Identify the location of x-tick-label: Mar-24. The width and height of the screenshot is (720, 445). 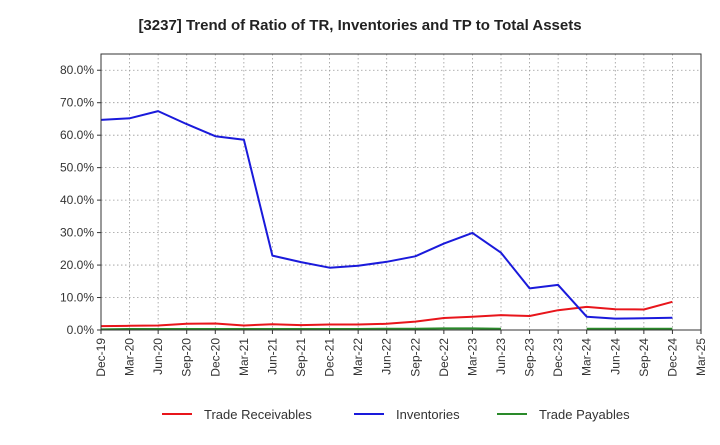
(587, 357).